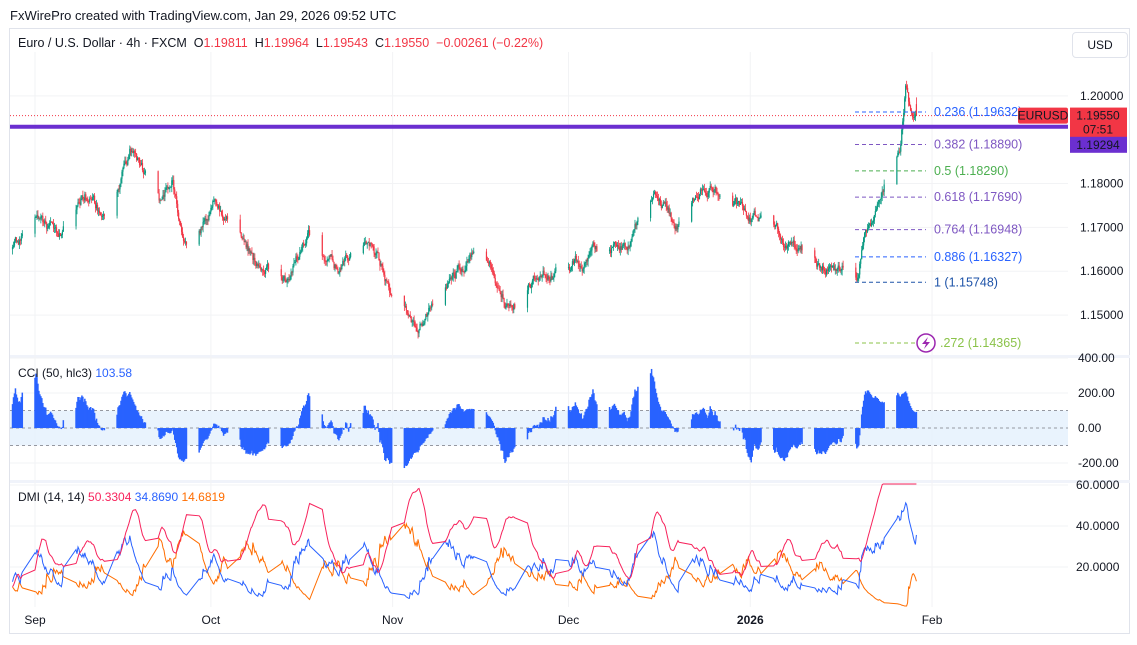 The width and height of the screenshot is (1137, 645). Describe the element at coordinates (55, 373) in the screenshot. I see `cci-title: CCI (50, hlc3)` at that location.